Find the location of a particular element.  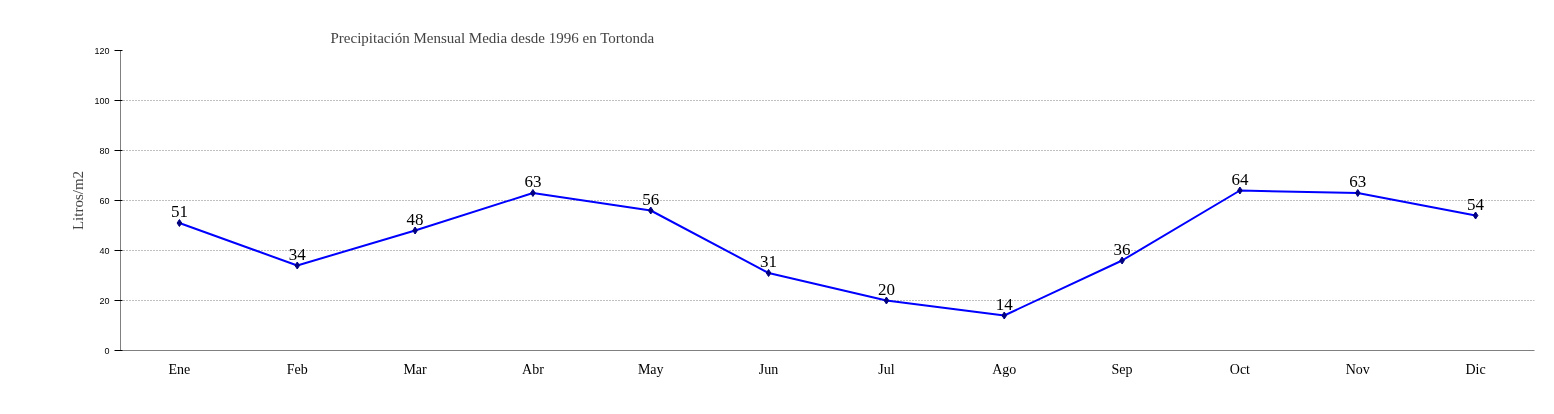

data-label: 36 is located at coordinates (1122, 249).